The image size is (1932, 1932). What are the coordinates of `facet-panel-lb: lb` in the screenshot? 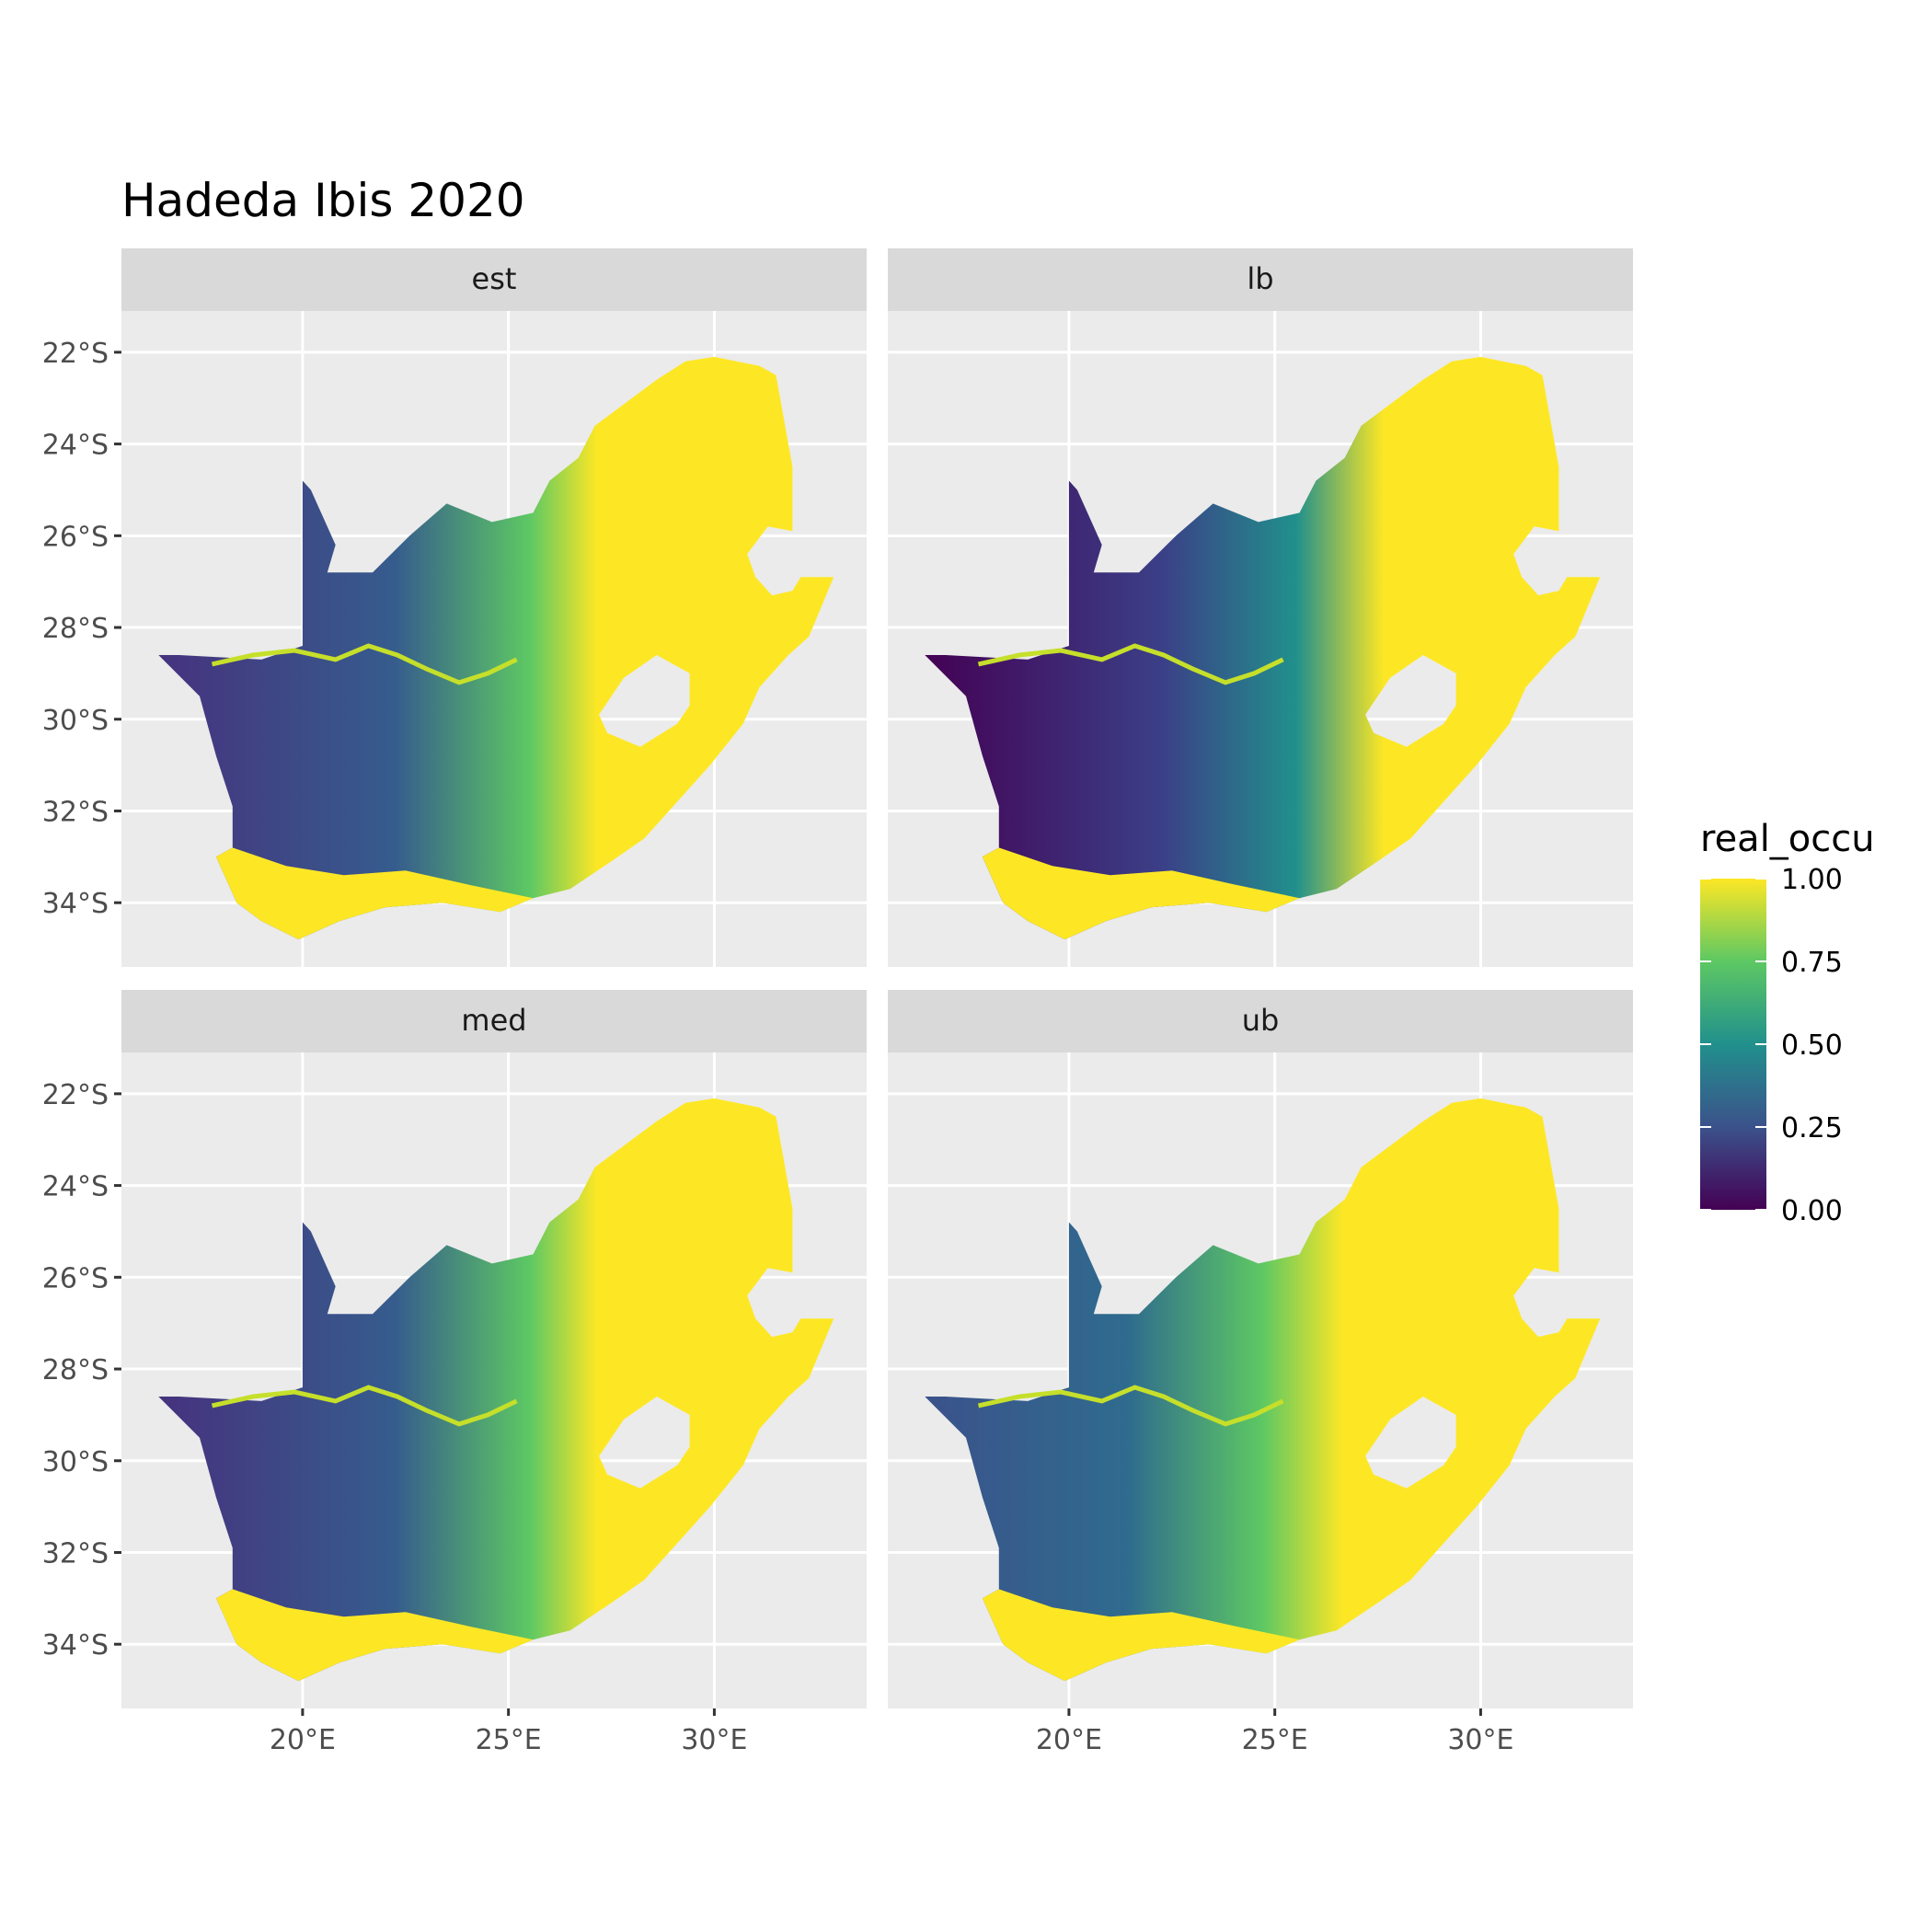 It's located at (1260, 607).